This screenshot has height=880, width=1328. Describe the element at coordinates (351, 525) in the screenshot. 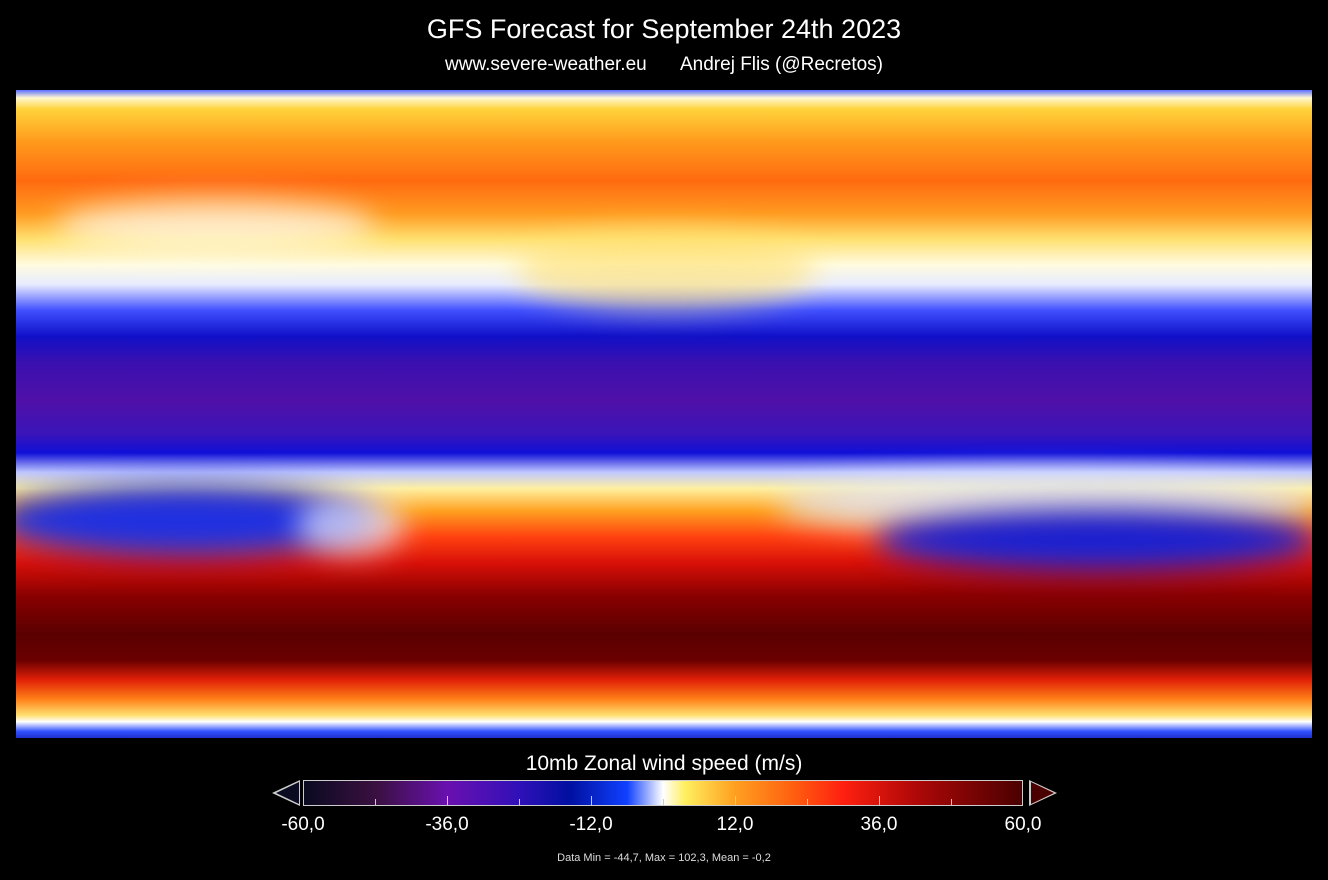

I see `southern-pacific-white-edge` at that location.